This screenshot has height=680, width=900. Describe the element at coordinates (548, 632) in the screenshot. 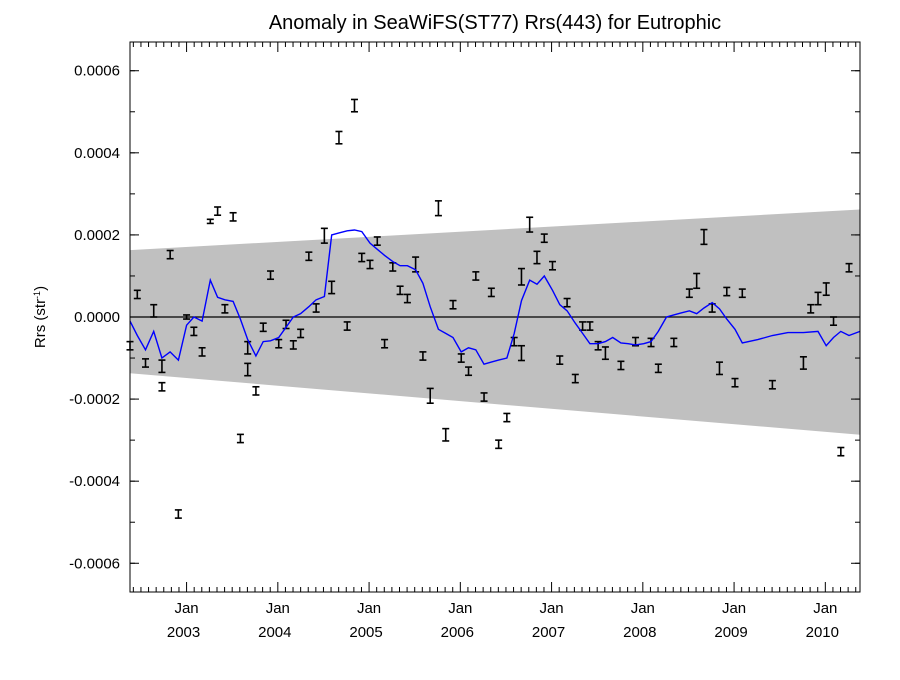

I see `x-tick-year-label: 2007` at that location.